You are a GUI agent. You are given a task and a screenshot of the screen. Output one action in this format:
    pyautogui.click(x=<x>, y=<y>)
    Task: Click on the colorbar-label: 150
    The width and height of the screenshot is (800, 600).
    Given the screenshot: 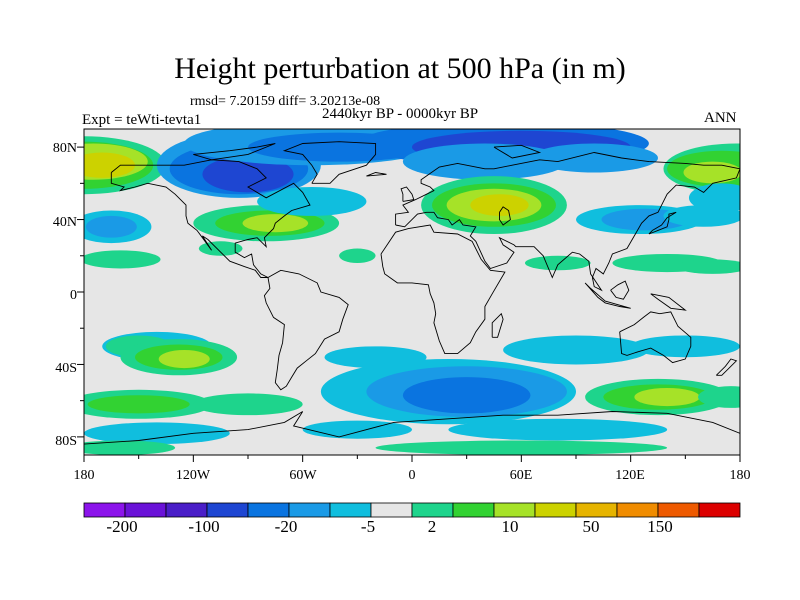 What is the action you would take?
    pyautogui.click(x=660, y=526)
    